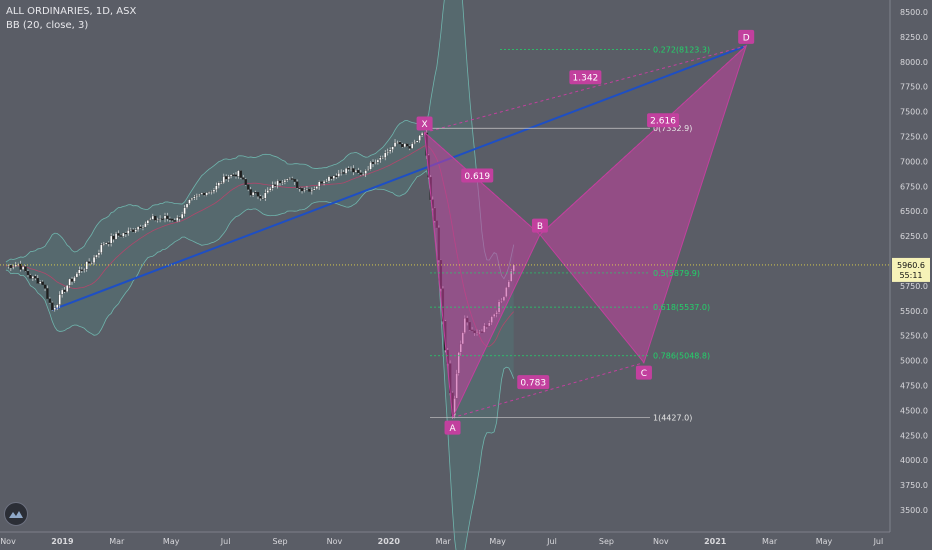 This screenshot has width=932, height=550. Describe the element at coordinates (676, 273) in the screenshot. I see `fib-label: 0.5(5879.9)` at that location.